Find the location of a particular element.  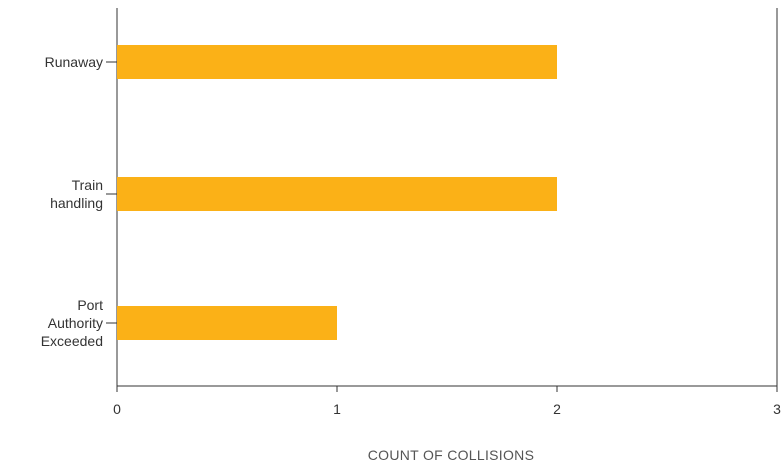

y-category-label: Runaway is located at coordinates (74, 62).